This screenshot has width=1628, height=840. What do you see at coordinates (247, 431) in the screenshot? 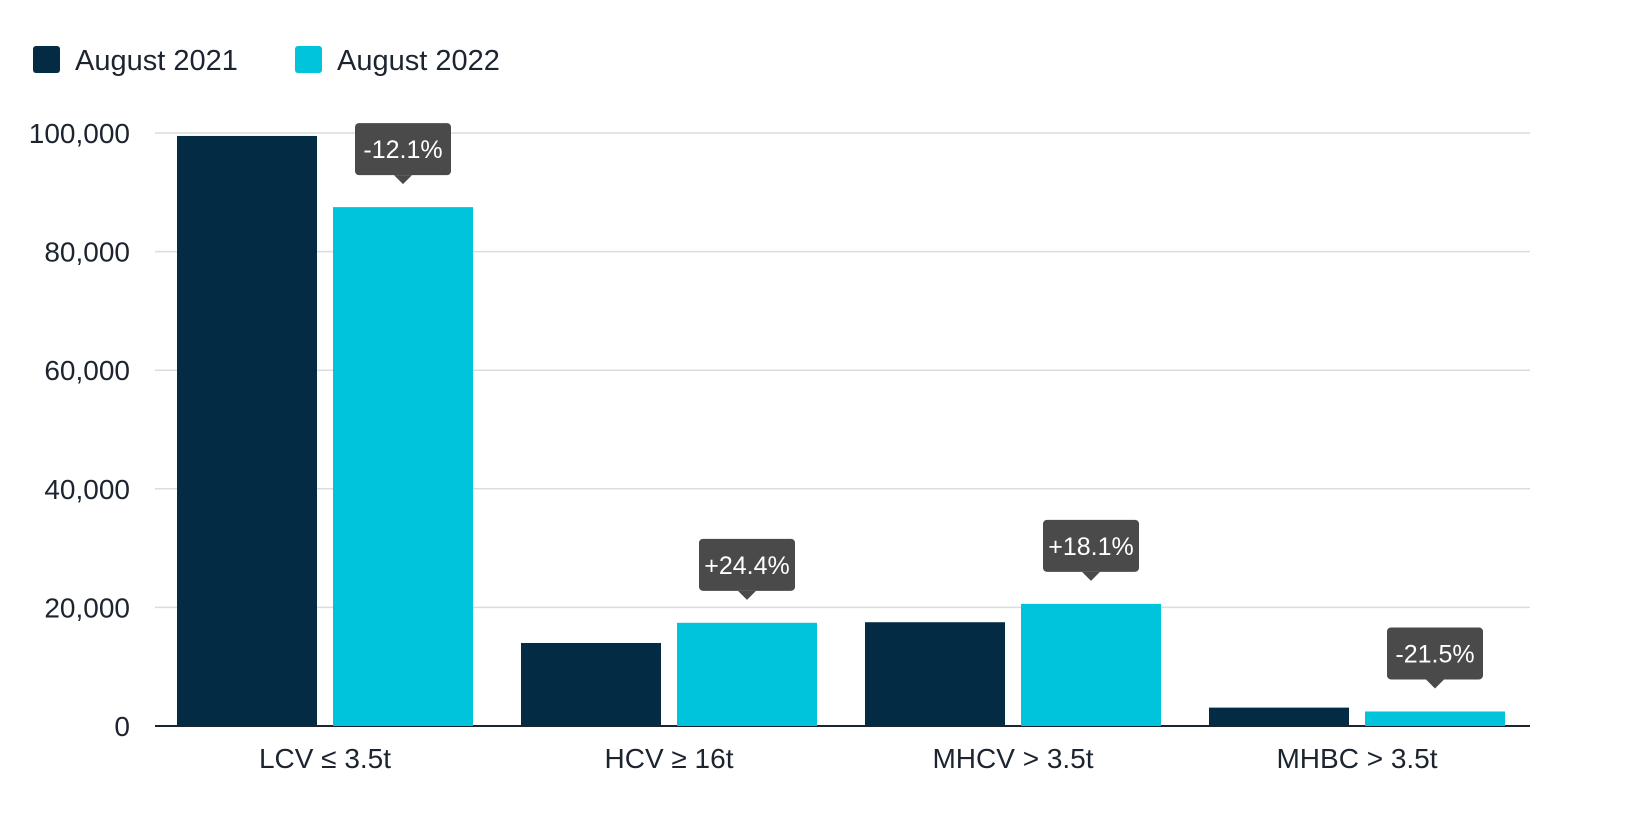
I see `bar-august-2021-lcv-3-5t` at bounding box center [247, 431].